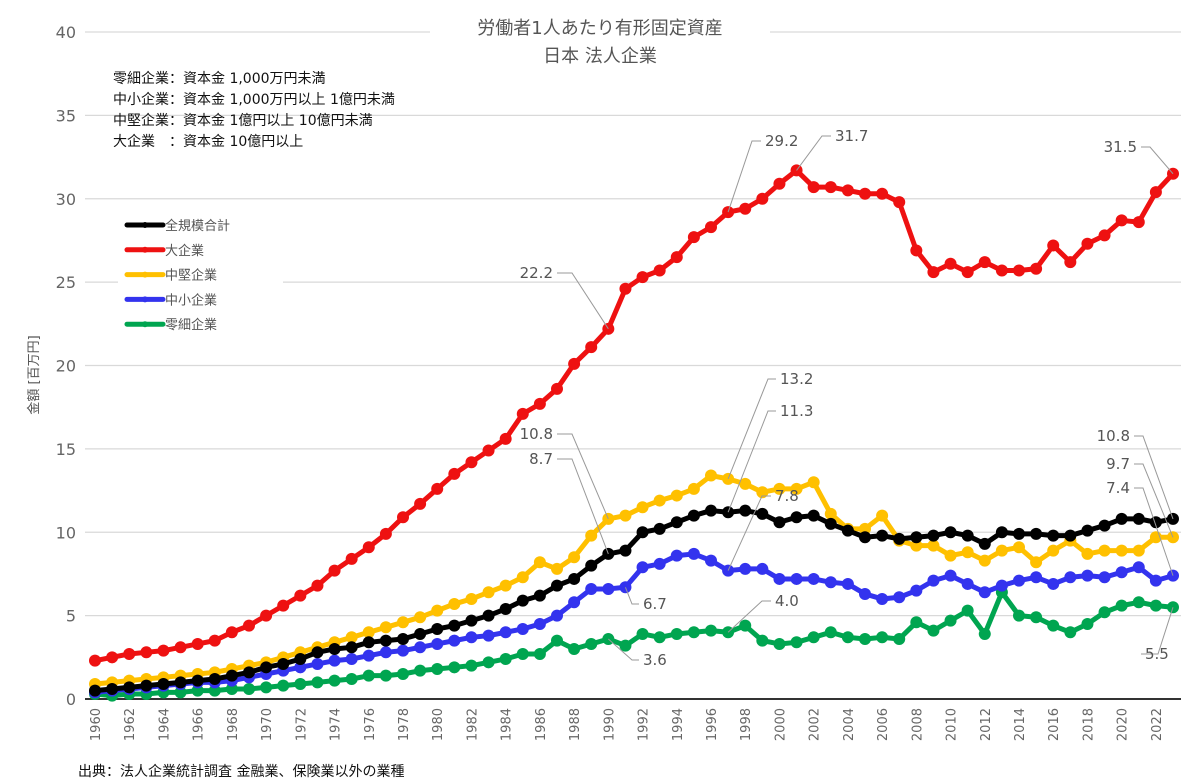  Describe the element at coordinates (746, 724) in the screenshot. I see `x-tick-label: 1998` at that location.